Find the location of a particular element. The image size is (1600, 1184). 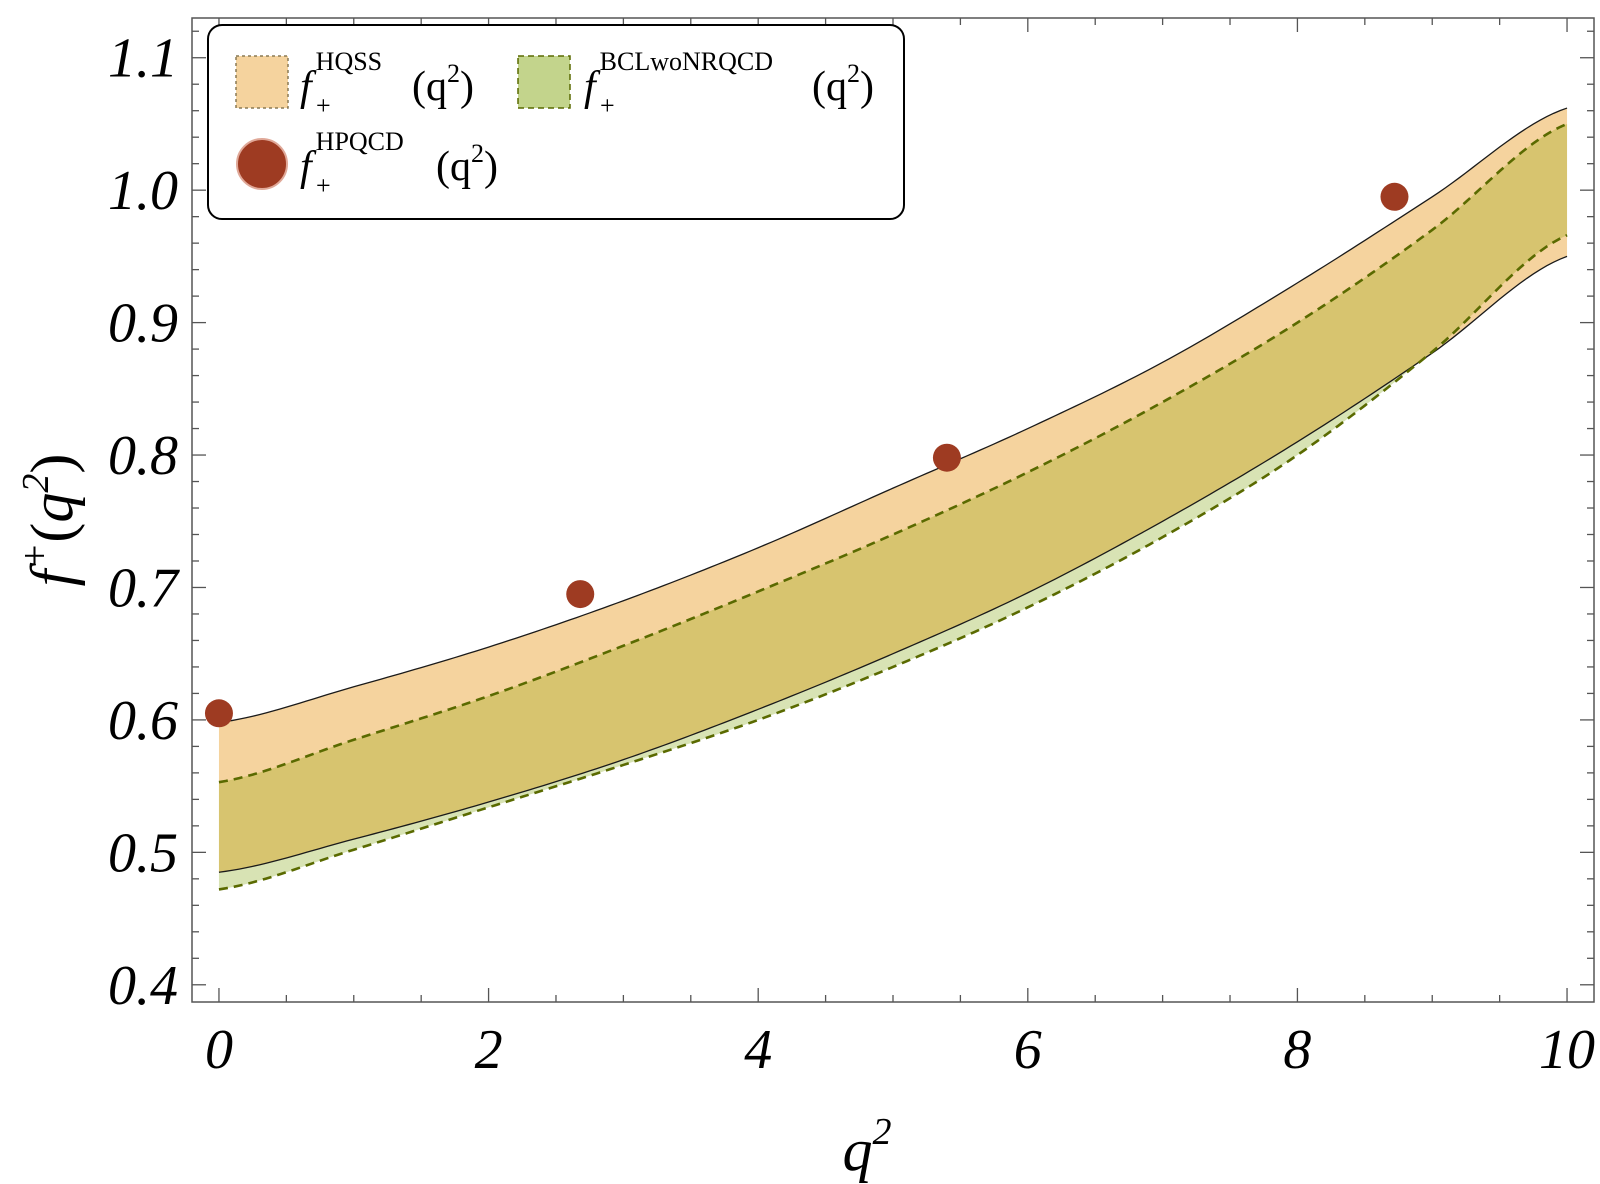

y-axis-title-pre-sup: + is located at coordinates (34, 556).